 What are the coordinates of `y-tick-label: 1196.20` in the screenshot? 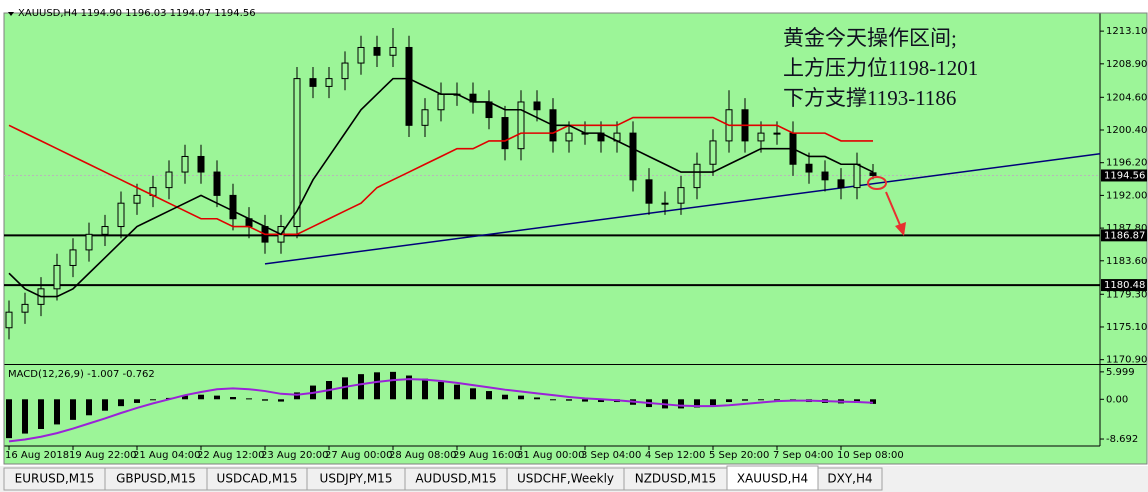 It's located at (1126, 163).